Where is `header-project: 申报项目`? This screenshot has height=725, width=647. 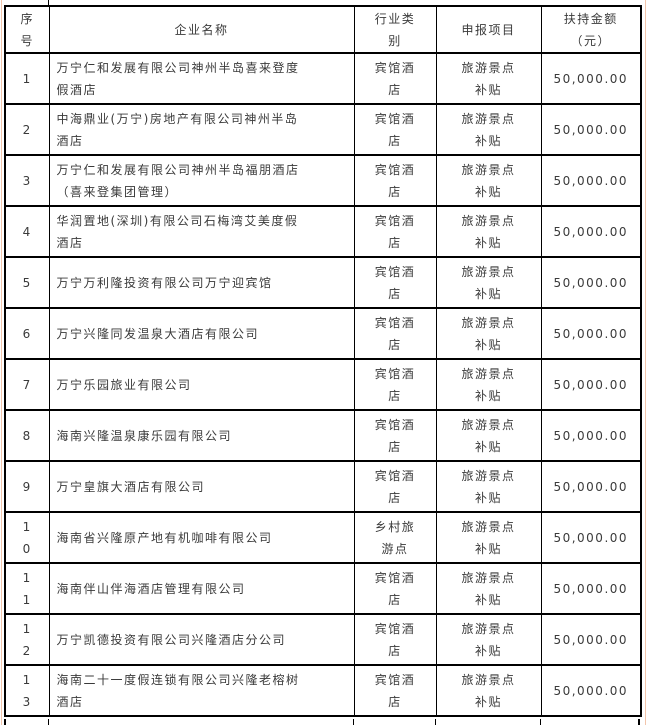
header-project: 申报项目 is located at coordinates (488, 29).